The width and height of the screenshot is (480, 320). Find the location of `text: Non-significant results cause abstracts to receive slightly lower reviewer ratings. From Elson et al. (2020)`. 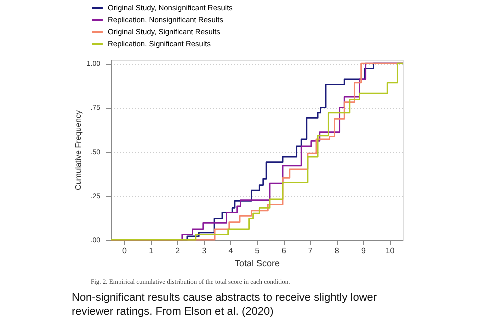

text: Non-significant results cause abstracts to receive slightly lower reviewer ratings. From Elson et al. (2020) is located at coordinates (225, 305).